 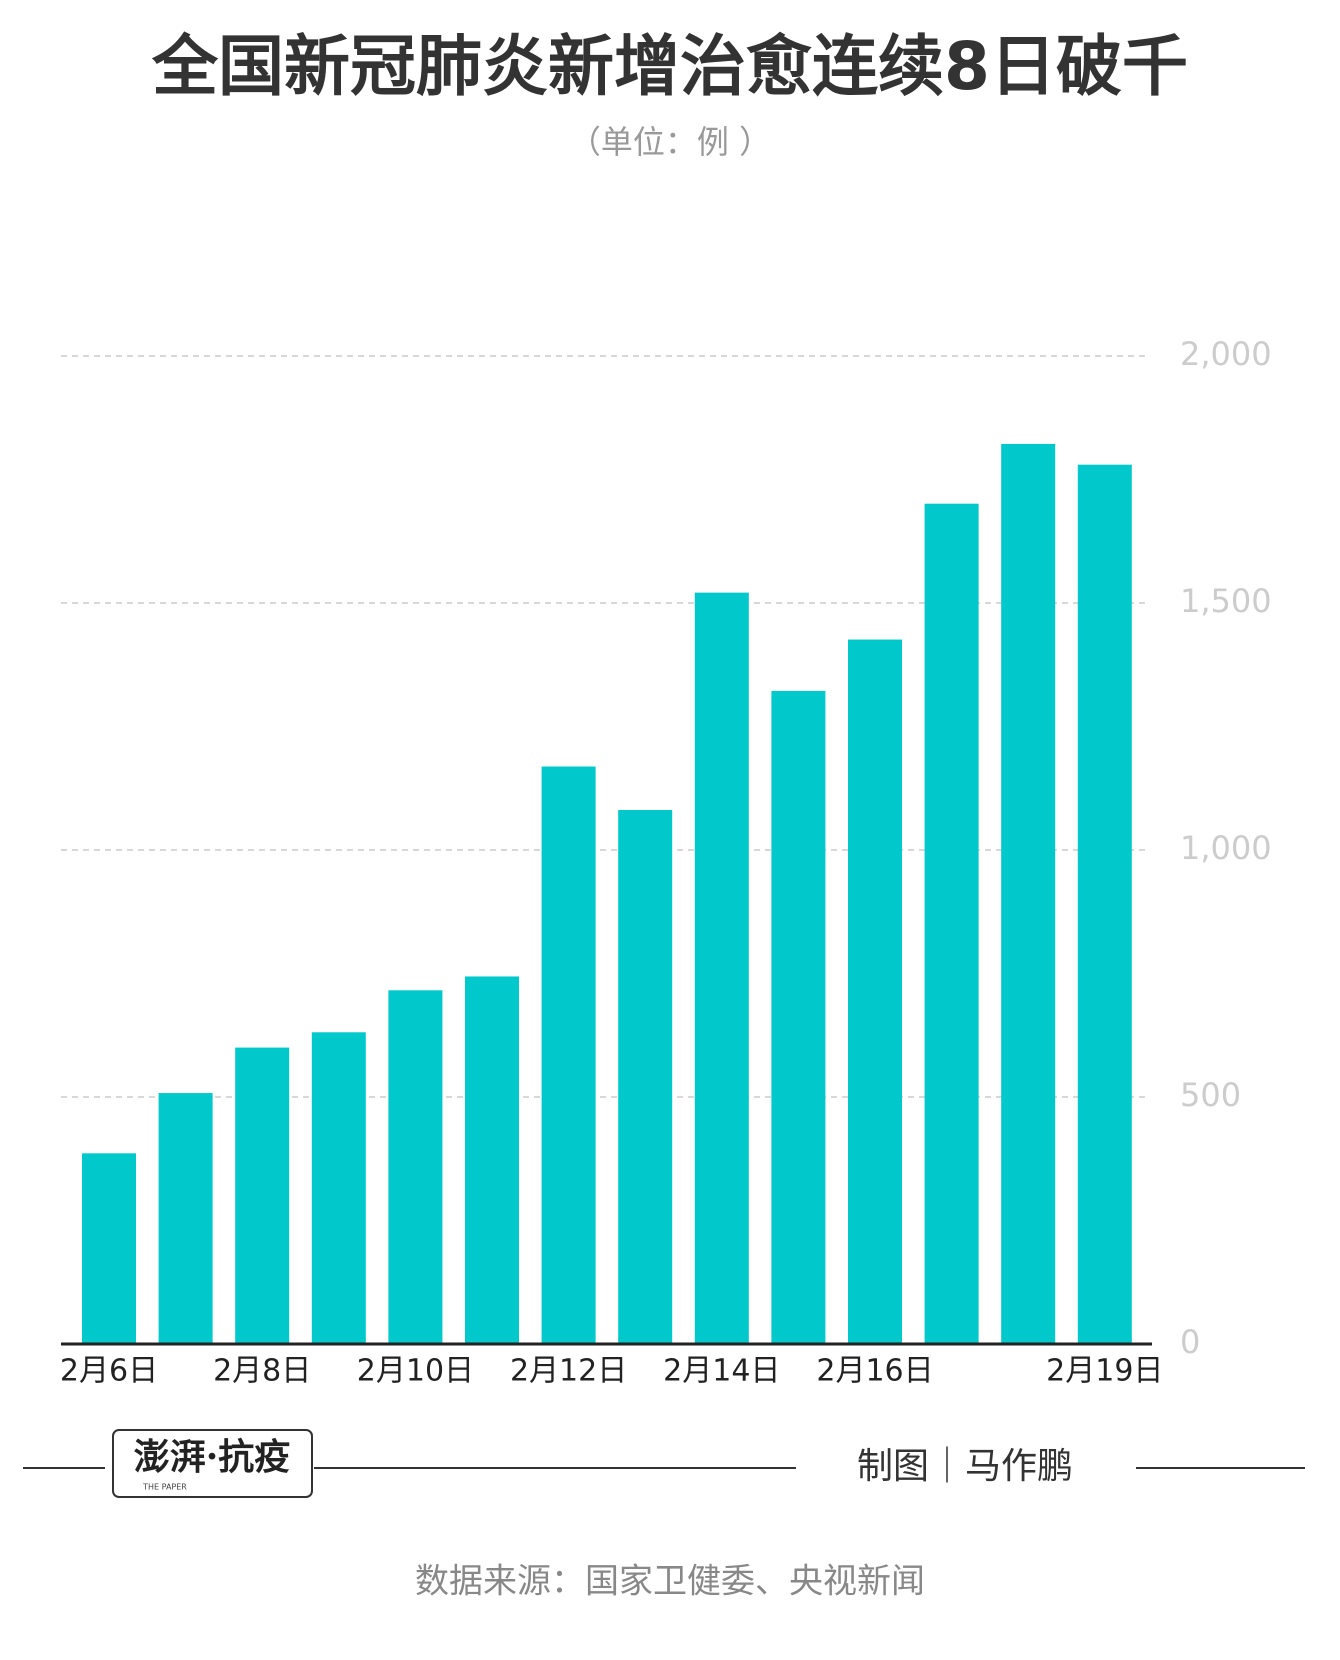 I want to click on x-tick-label: 2月19日, so click(x=1104, y=1371).